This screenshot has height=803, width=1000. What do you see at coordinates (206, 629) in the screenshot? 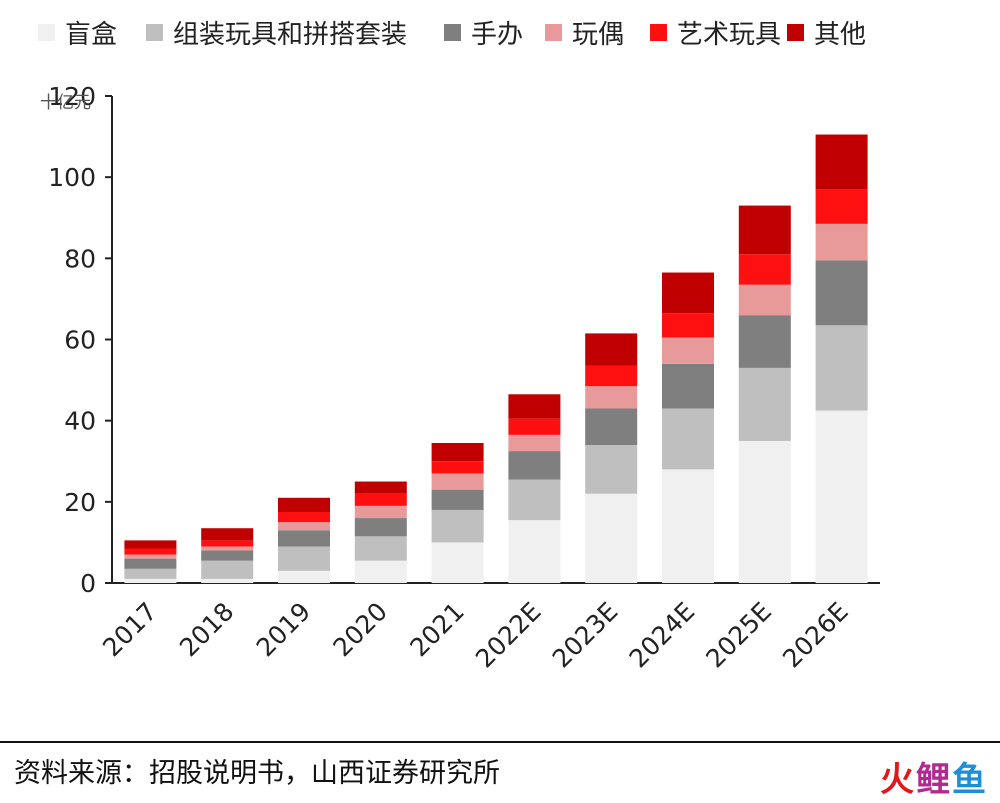
I see `x-tick-label: 2018` at bounding box center [206, 629].